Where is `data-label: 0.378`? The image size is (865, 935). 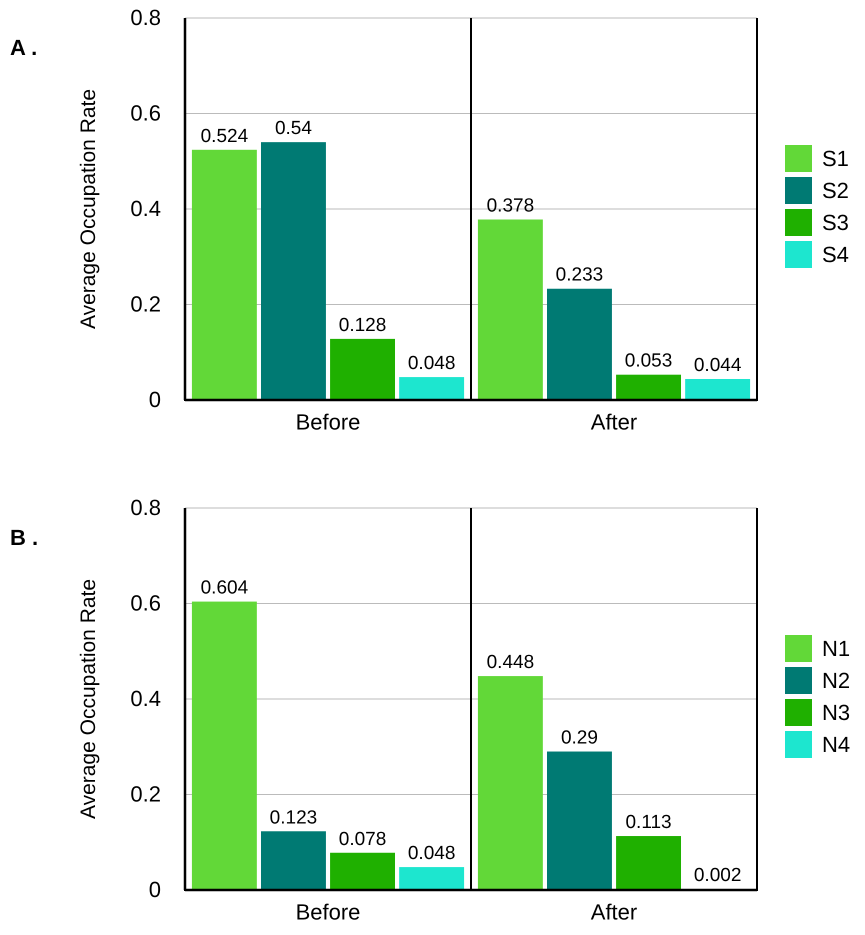 data-label: 0.378 is located at coordinates (510, 206).